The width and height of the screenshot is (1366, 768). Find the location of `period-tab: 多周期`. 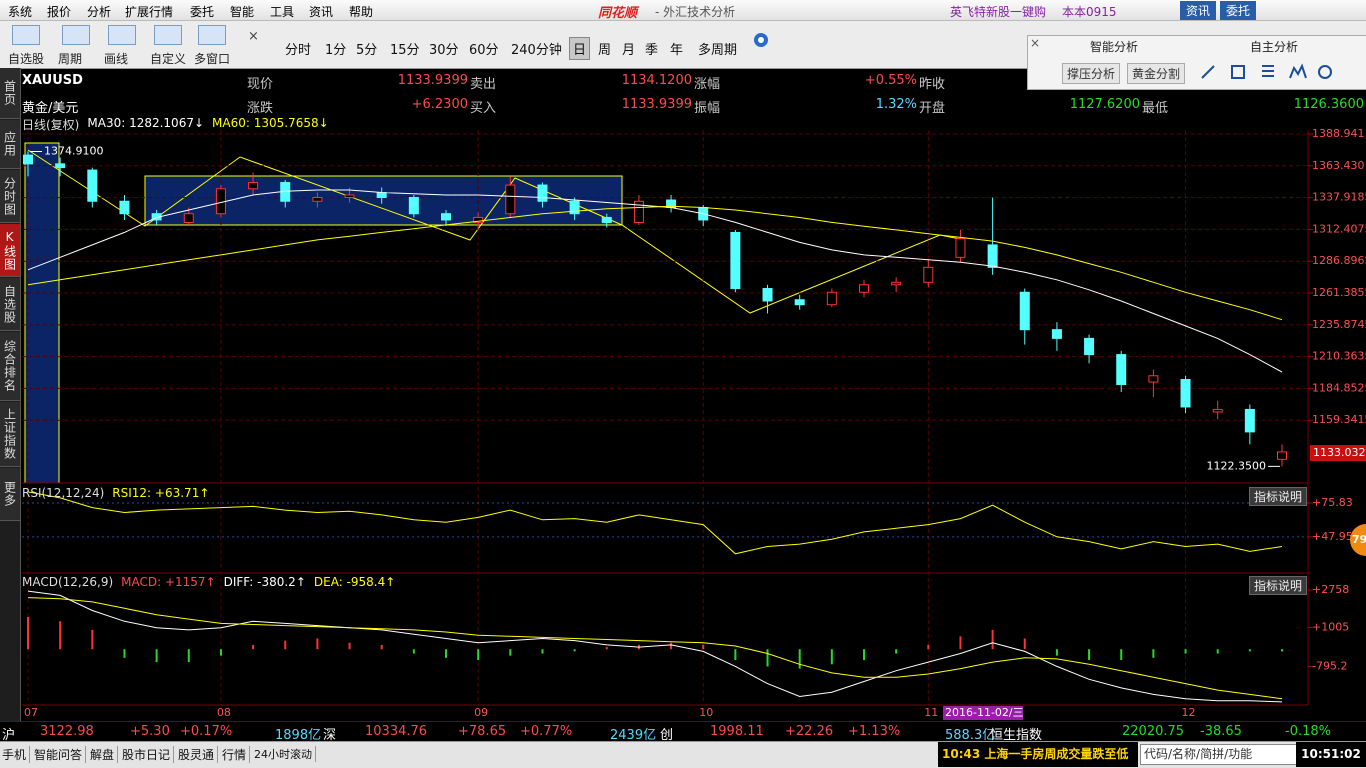

period-tab: 多周期 is located at coordinates (718, 50).